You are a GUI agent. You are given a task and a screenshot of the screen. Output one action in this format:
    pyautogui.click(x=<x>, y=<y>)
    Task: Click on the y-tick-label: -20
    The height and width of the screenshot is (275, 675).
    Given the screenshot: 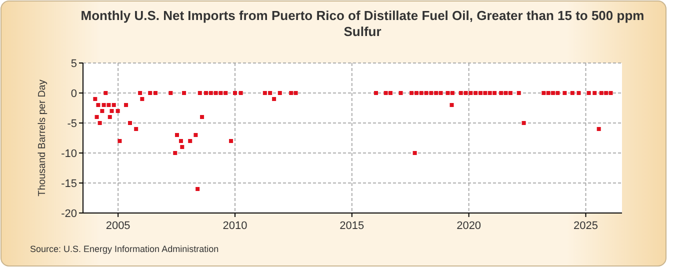 What is the action you would take?
    pyautogui.click(x=69, y=214)
    